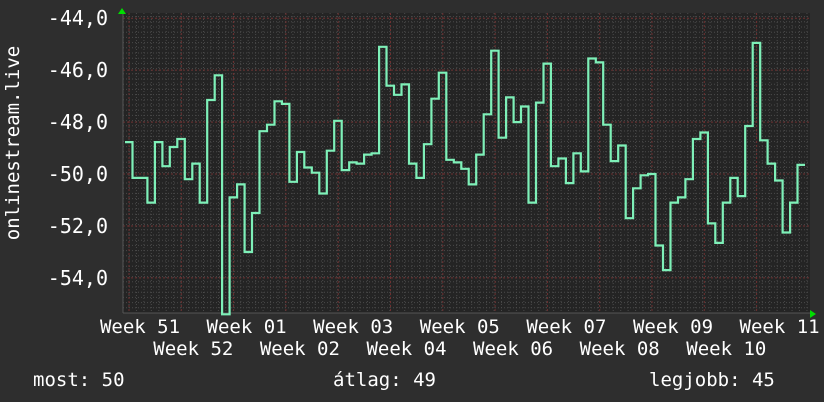 This screenshot has height=402, width=824. What do you see at coordinates (13, 143) in the screenshot?
I see `y-axis-label: onlinestream.live` at bounding box center [13, 143].